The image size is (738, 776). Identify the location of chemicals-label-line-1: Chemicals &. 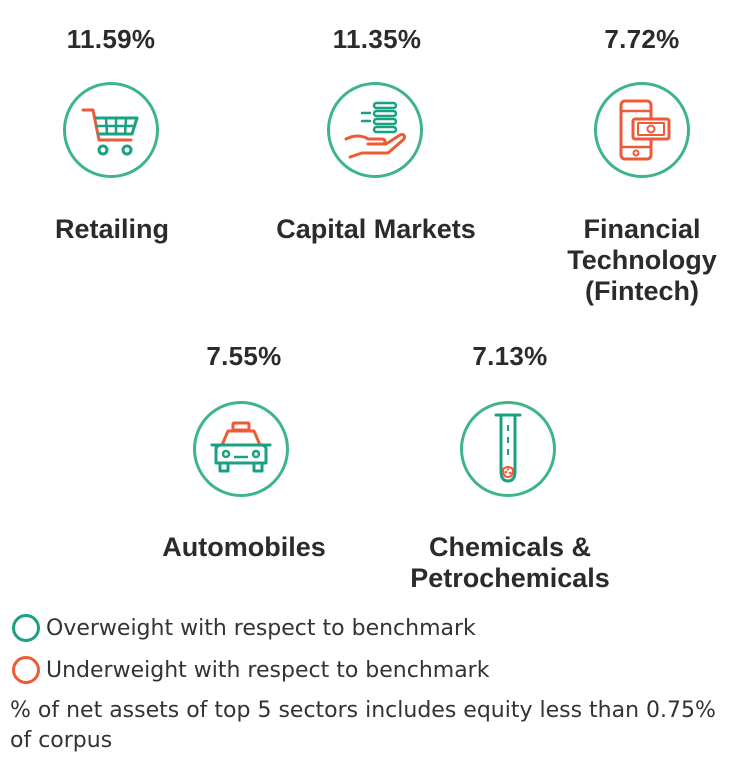
(510, 547).